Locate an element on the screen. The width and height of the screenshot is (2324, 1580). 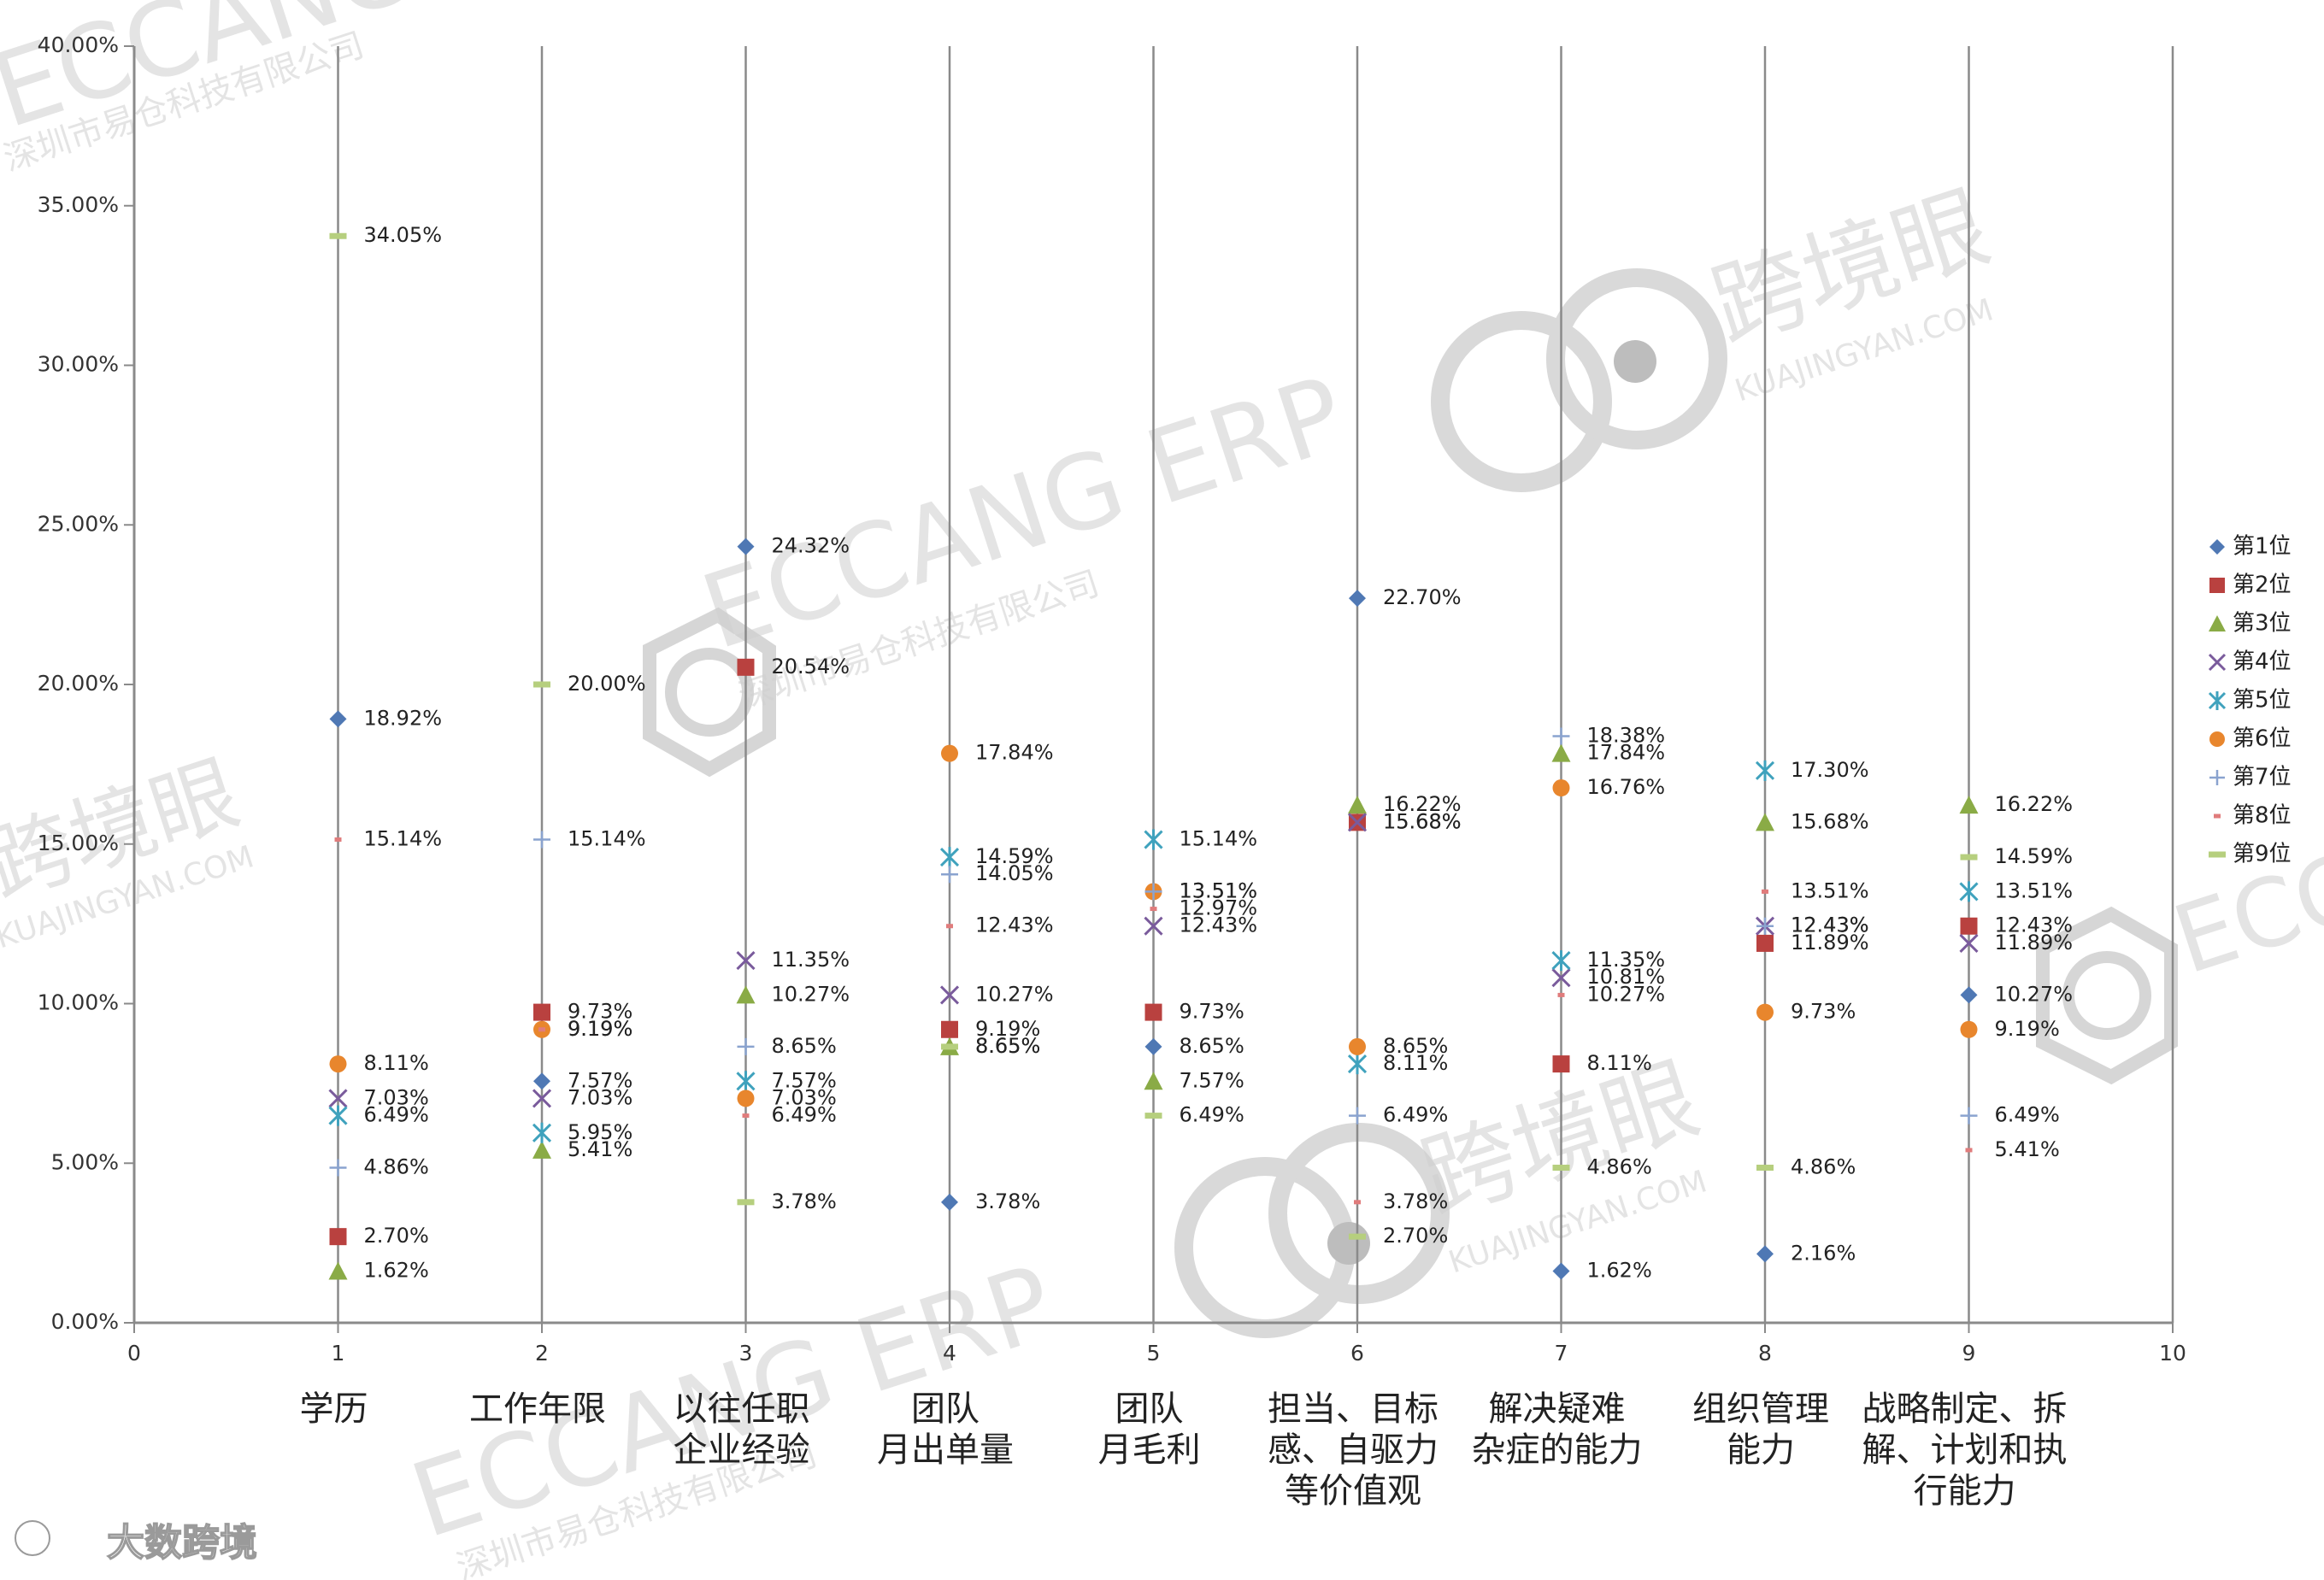
x-tick-label: 5 is located at coordinates (1154, 1353).